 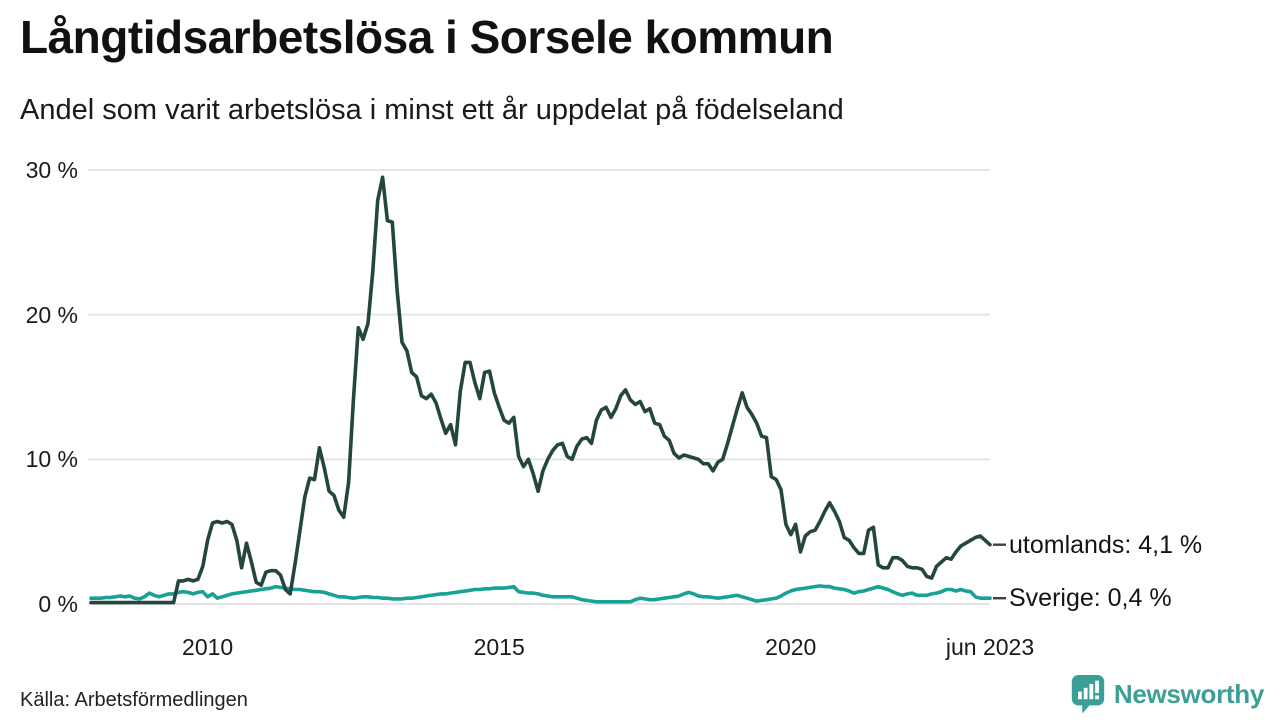 I want to click on newsworthy-bubble-chart-icon, so click(x=1088, y=694).